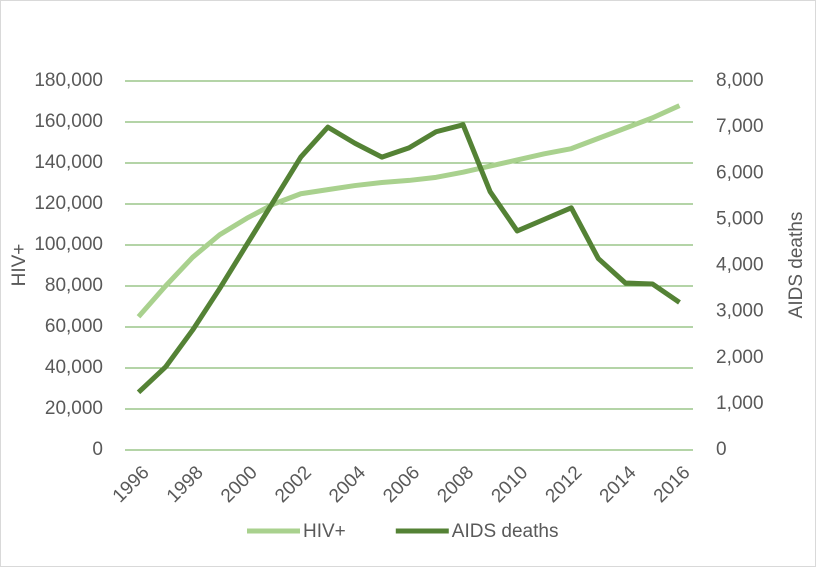 This screenshot has width=816, height=567. I want to click on y2-tick-label: 6,000, so click(740, 172).